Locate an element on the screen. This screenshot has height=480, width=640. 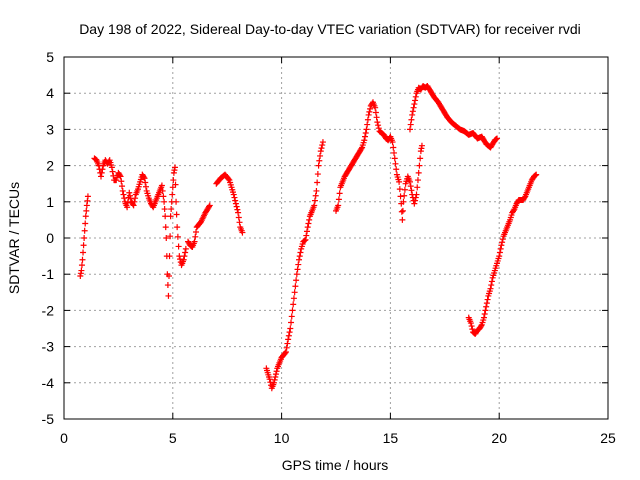
y-tick-label: -3 is located at coordinates (48, 347).